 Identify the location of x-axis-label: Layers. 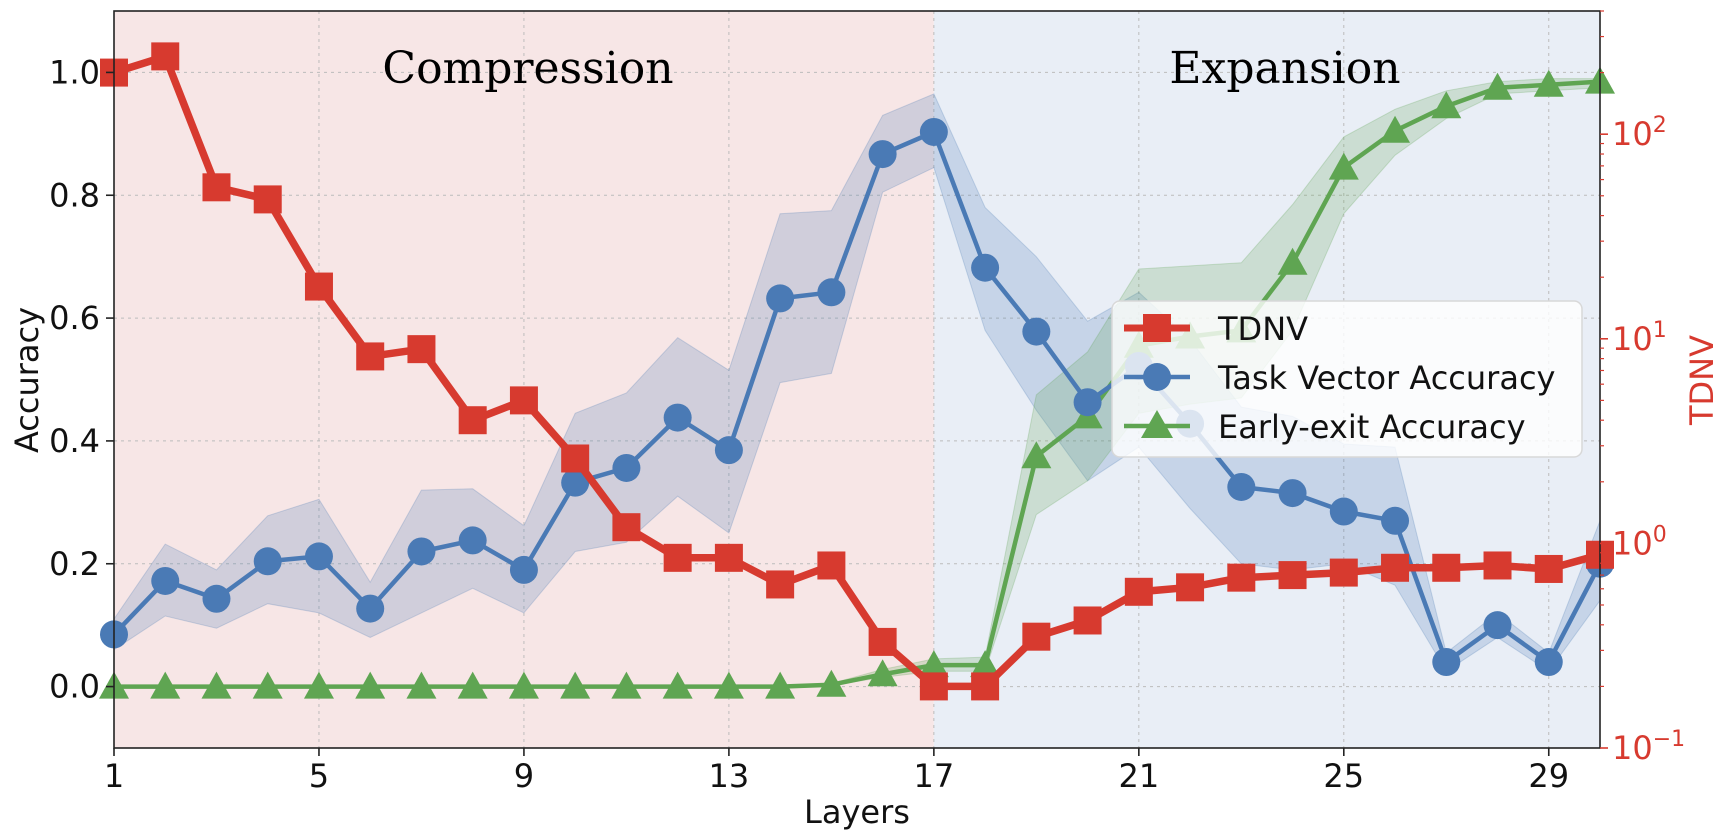
(857, 812).